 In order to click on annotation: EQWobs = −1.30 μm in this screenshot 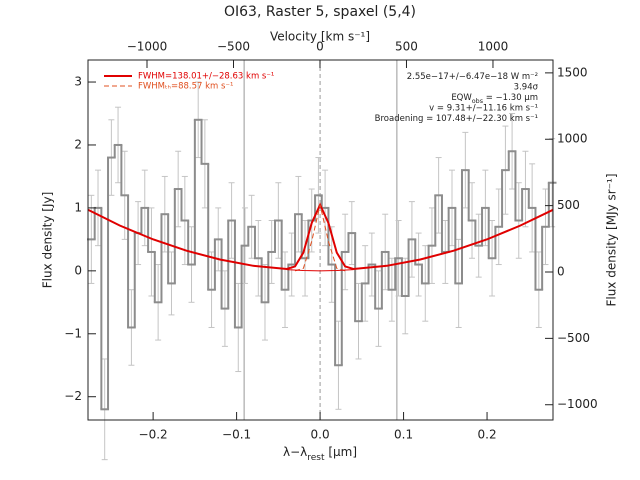, I will do `click(494, 99)`.